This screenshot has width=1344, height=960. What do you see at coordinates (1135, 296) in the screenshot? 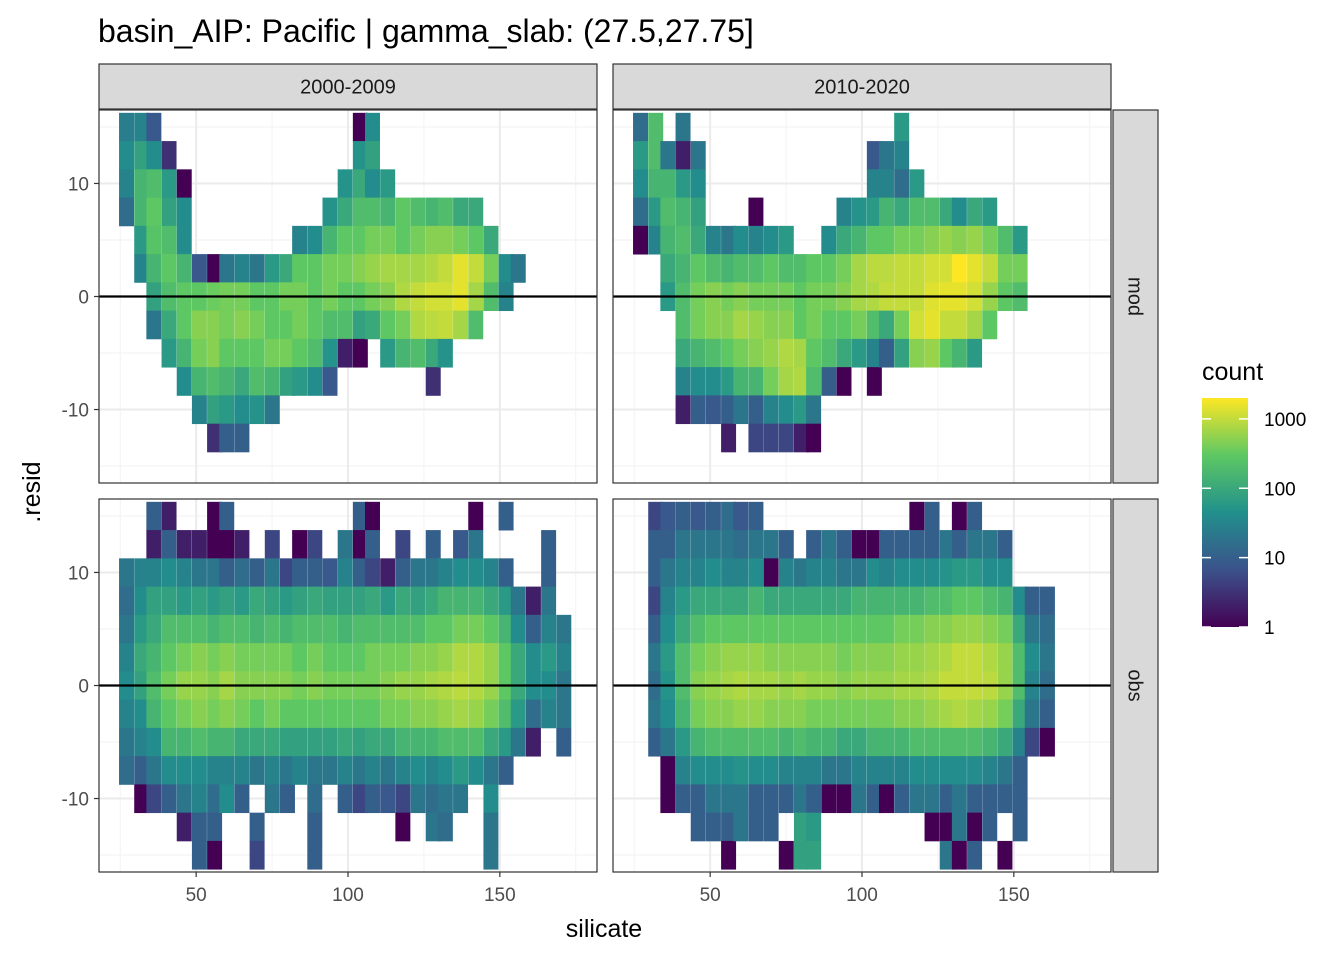
I see `facet-strip-row-label: mod` at bounding box center [1135, 296].